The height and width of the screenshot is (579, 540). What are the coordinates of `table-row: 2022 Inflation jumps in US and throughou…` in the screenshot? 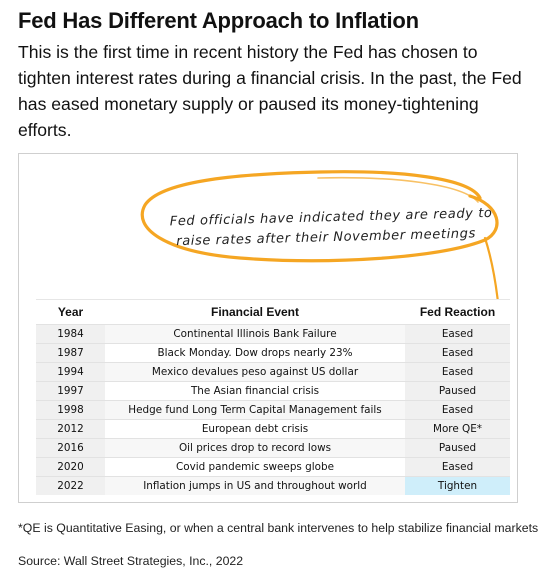 It's located at (273, 485).